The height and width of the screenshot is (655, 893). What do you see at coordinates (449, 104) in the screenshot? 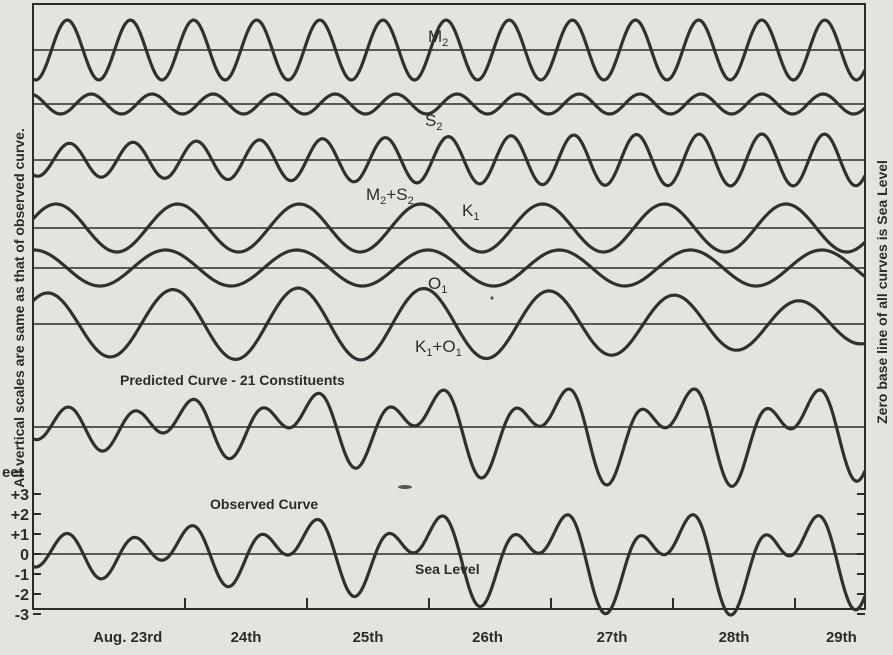
I see `series-line-s2` at bounding box center [449, 104].